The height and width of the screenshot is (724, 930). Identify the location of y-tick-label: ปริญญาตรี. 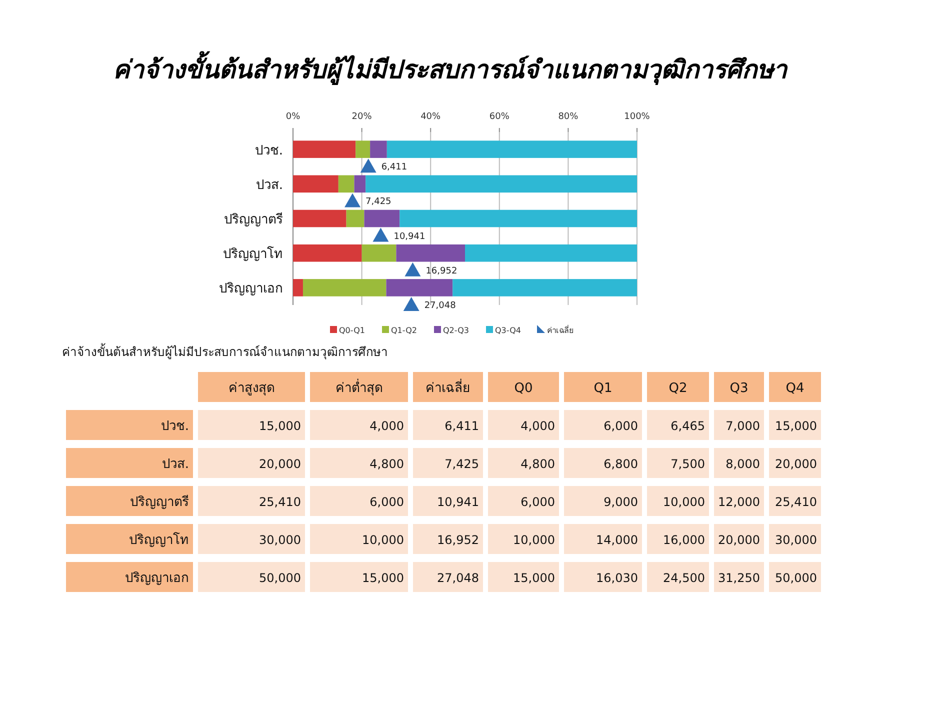
(253, 220).